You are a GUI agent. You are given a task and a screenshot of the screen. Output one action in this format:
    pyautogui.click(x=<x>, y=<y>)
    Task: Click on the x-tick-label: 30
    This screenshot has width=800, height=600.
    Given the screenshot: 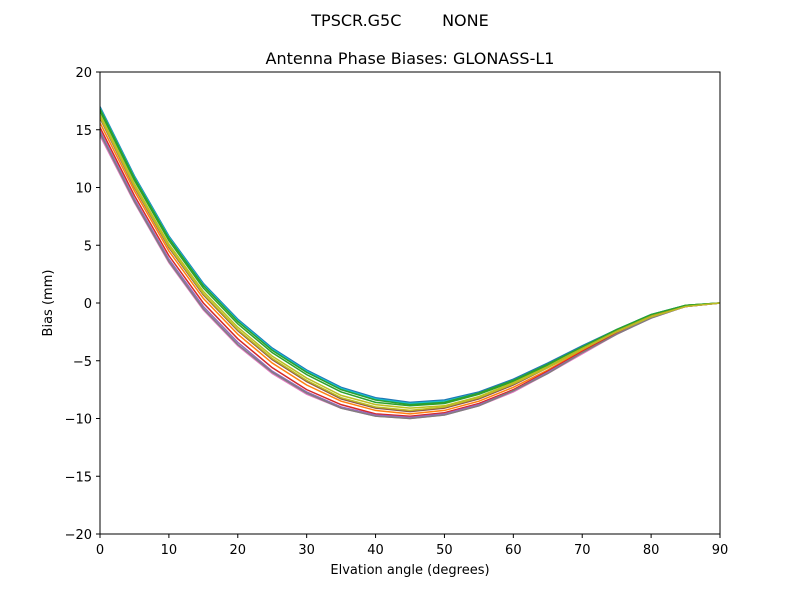 What is the action you would take?
    pyautogui.click(x=306, y=550)
    